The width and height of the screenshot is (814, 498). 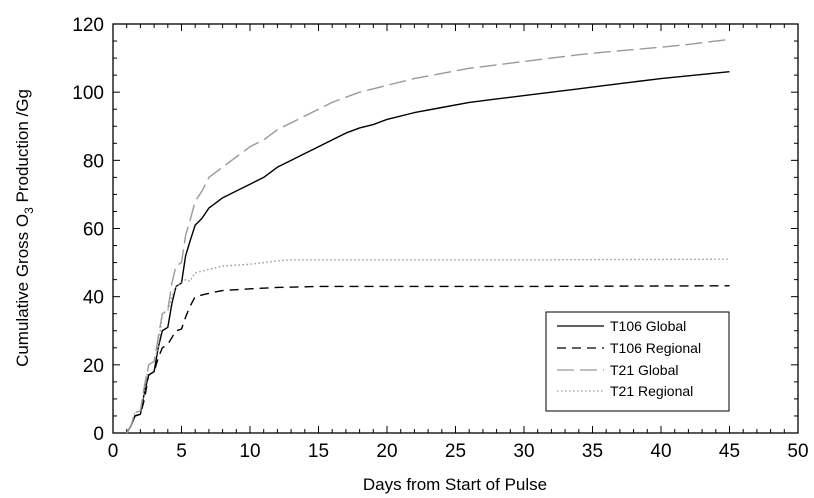 What do you see at coordinates (648, 326) in the screenshot?
I see `legend-label-t106-global: T106 Global` at bounding box center [648, 326].